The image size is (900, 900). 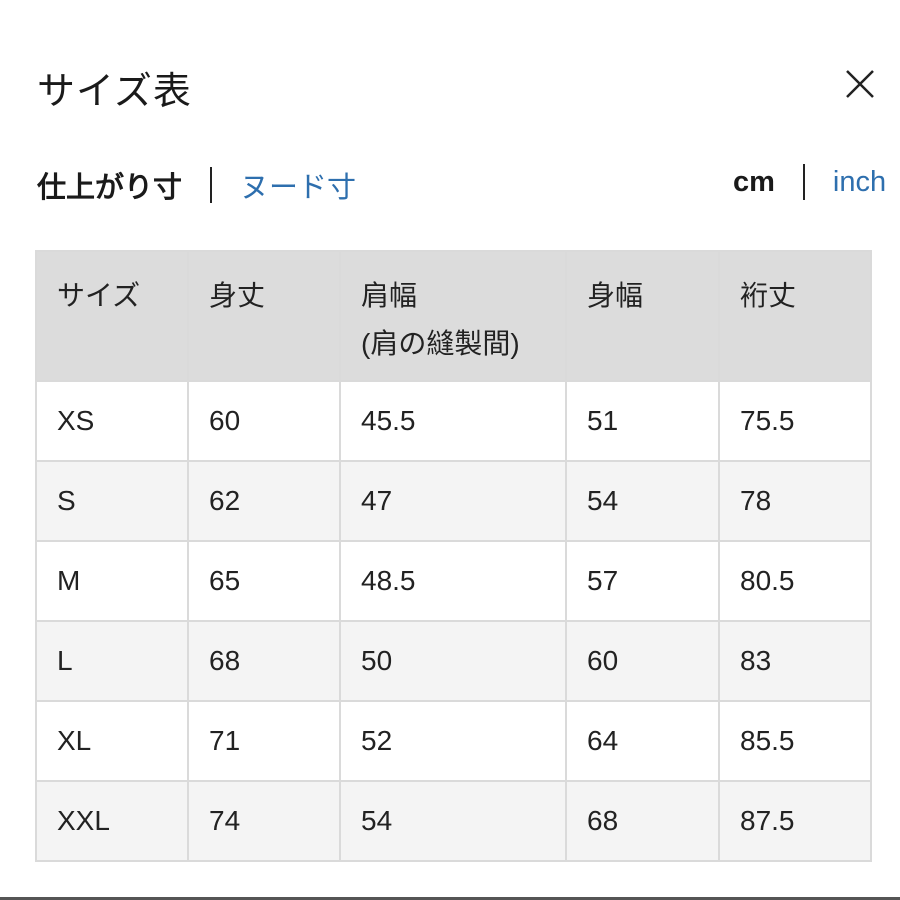 I want to click on table-cell: 51, so click(x=642, y=421).